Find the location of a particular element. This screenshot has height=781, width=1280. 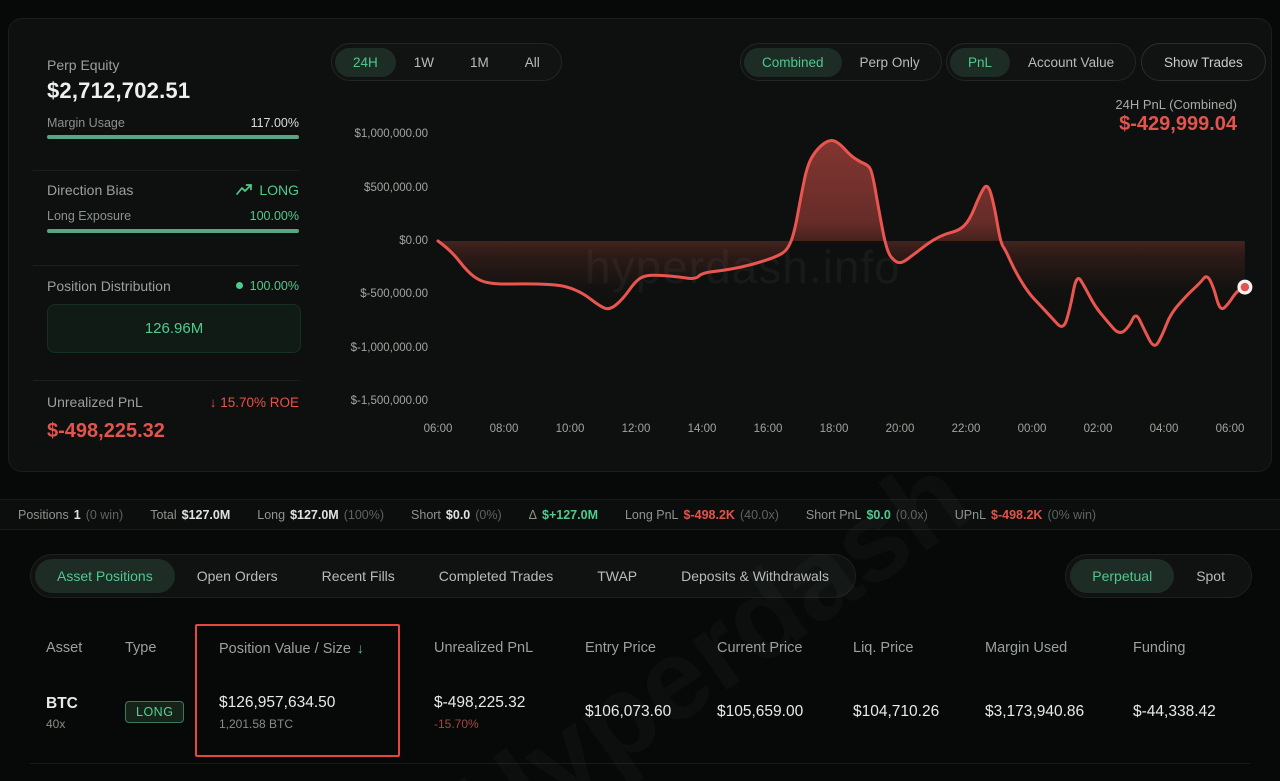

side-badge: LONG is located at coordinates (155, 712).